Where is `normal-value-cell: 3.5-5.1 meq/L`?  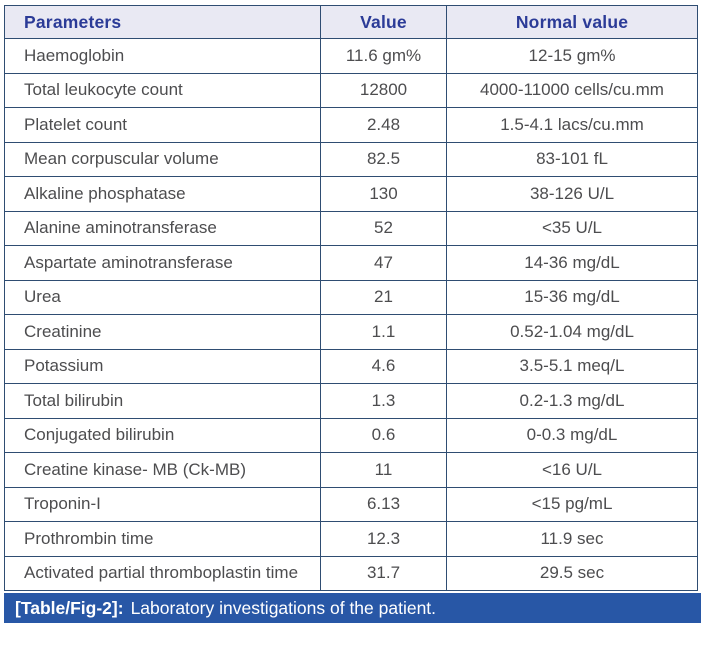 normal-value-cell: 3.5-5.1 meq/L is located at coordinates (572, 366).